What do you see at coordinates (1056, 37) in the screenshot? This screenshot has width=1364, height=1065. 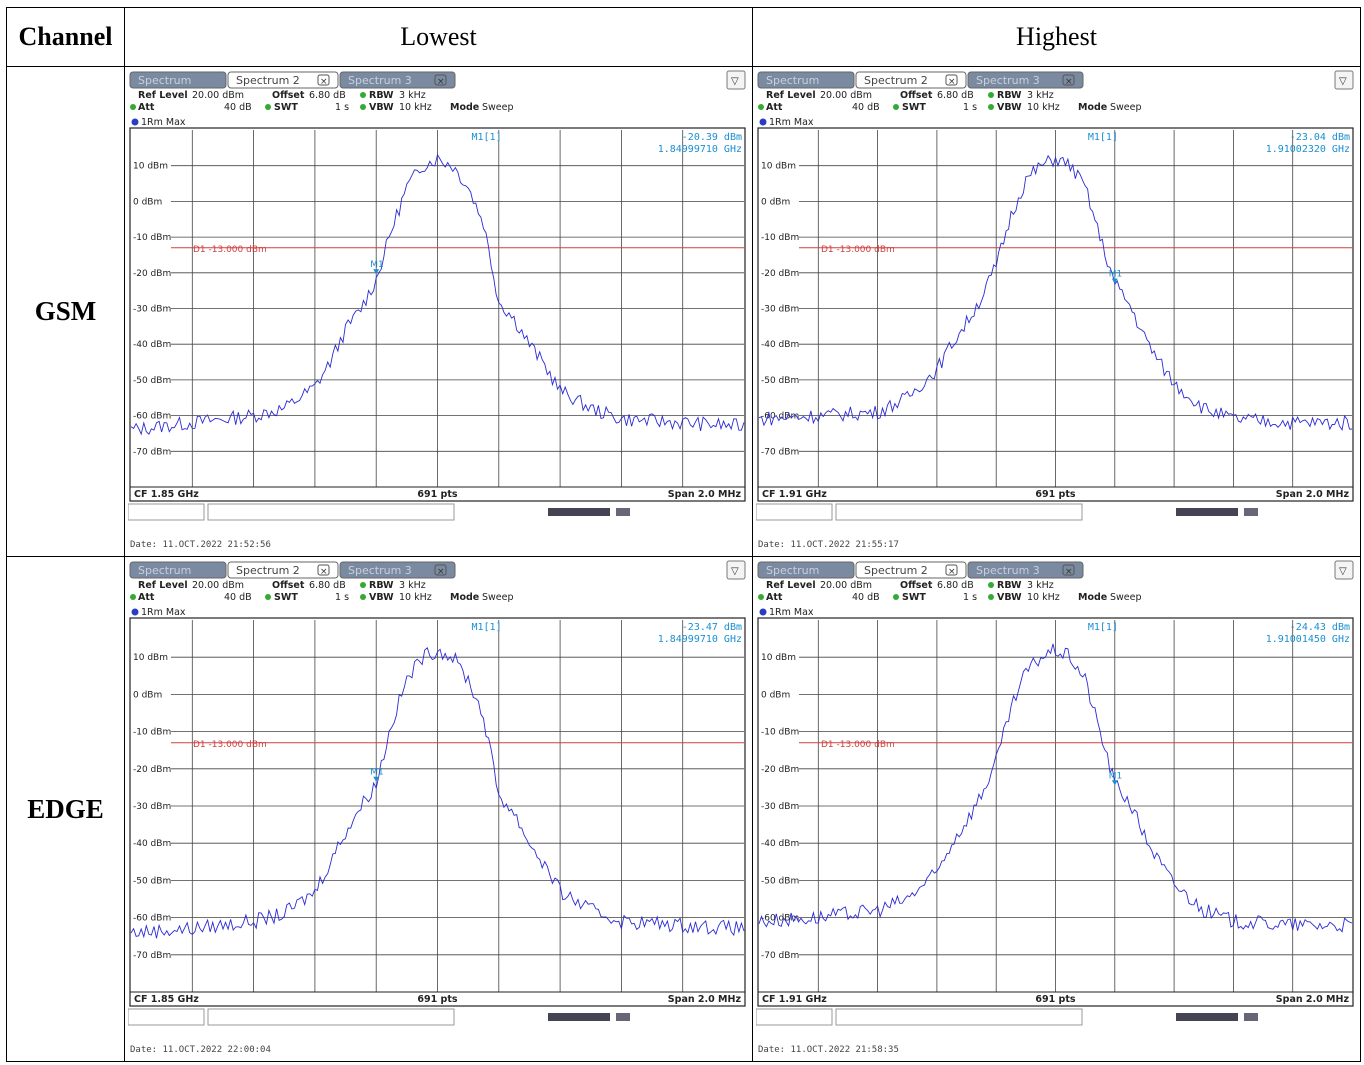 I see `header-highest: Highest` at bounding box center [1056, 37].